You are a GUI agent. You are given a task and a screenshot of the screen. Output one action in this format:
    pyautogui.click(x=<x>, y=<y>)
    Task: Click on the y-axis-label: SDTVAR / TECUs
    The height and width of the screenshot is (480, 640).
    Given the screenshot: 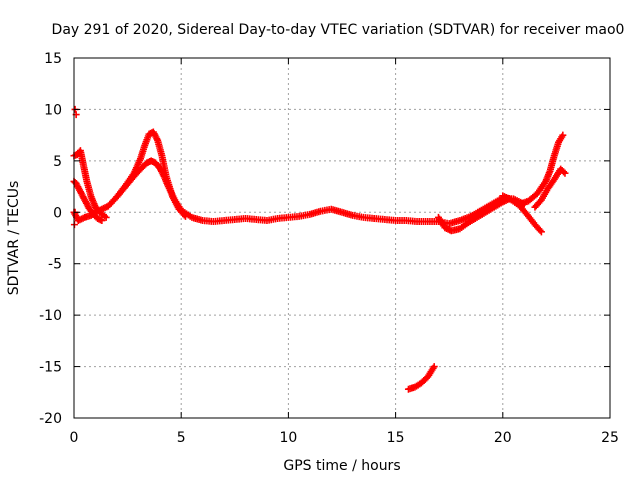 What is the action you would take?
    pyautogui.click(x=14, y=238)
    